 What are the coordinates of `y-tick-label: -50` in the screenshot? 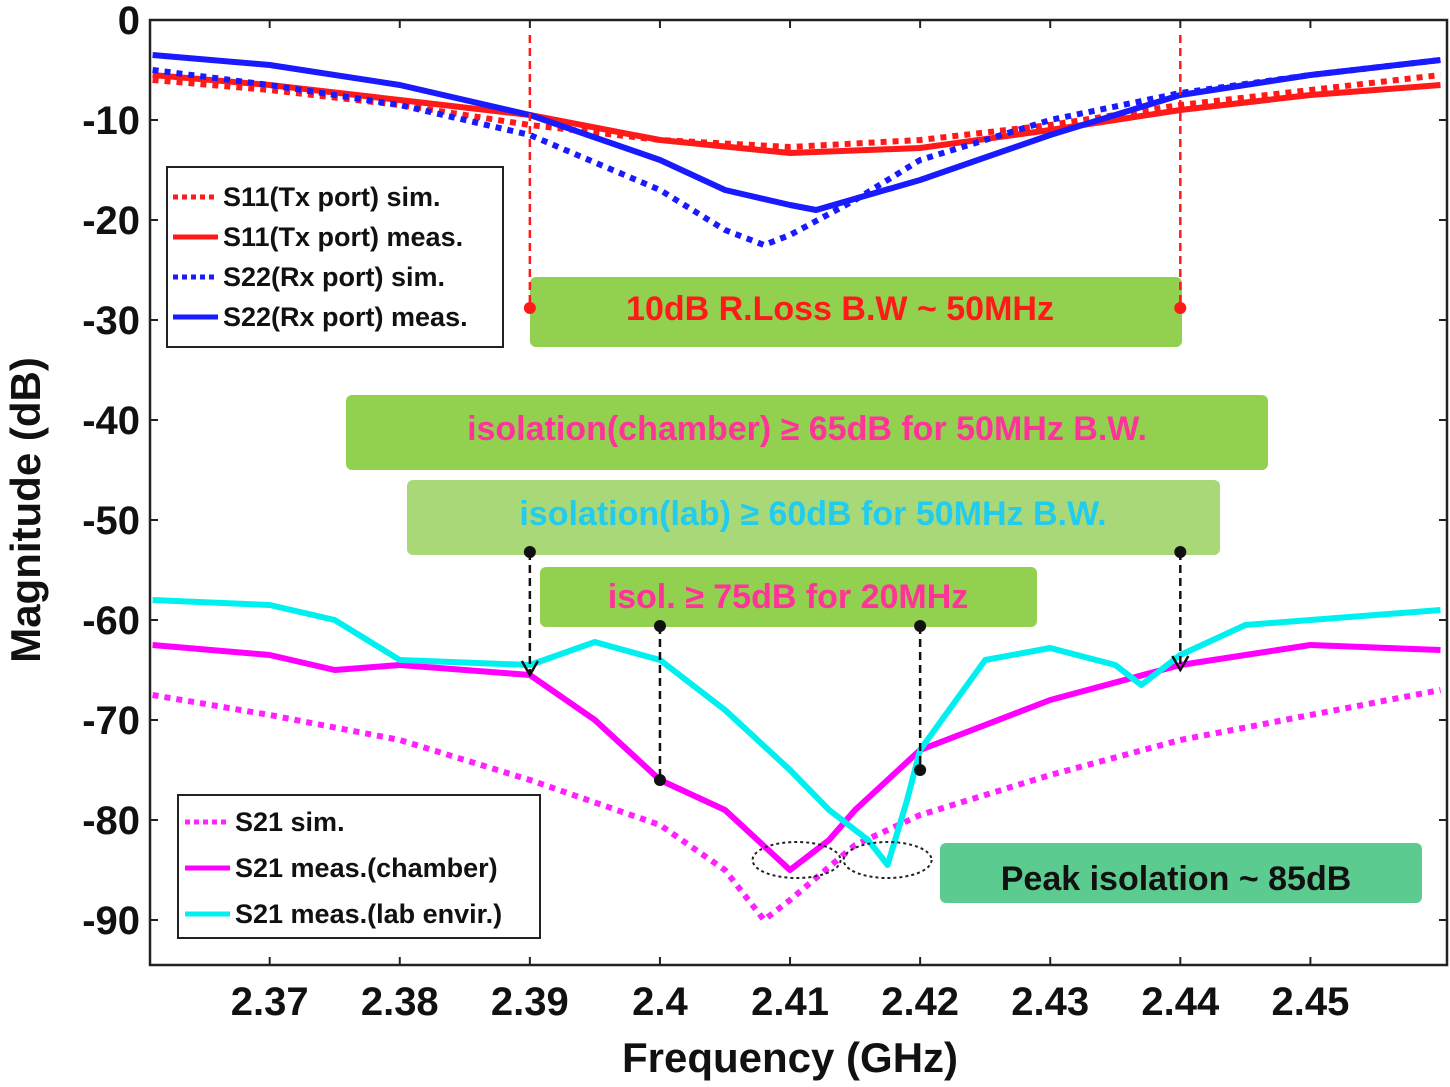 It's located at (111, 521).